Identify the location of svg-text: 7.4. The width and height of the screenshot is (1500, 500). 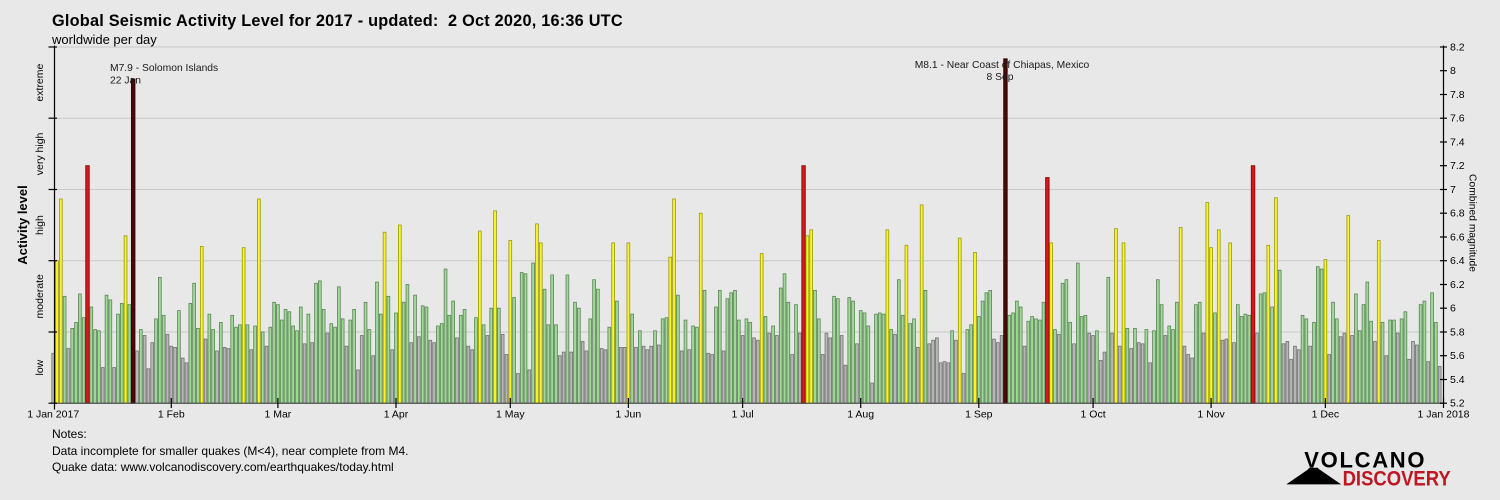
(1457, 143).